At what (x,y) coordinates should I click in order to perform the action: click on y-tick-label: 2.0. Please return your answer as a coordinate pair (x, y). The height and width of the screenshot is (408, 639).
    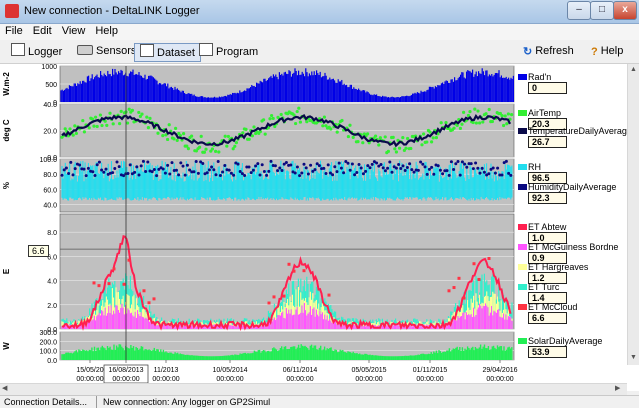
    Looking at the image, I should click on (52, 306).